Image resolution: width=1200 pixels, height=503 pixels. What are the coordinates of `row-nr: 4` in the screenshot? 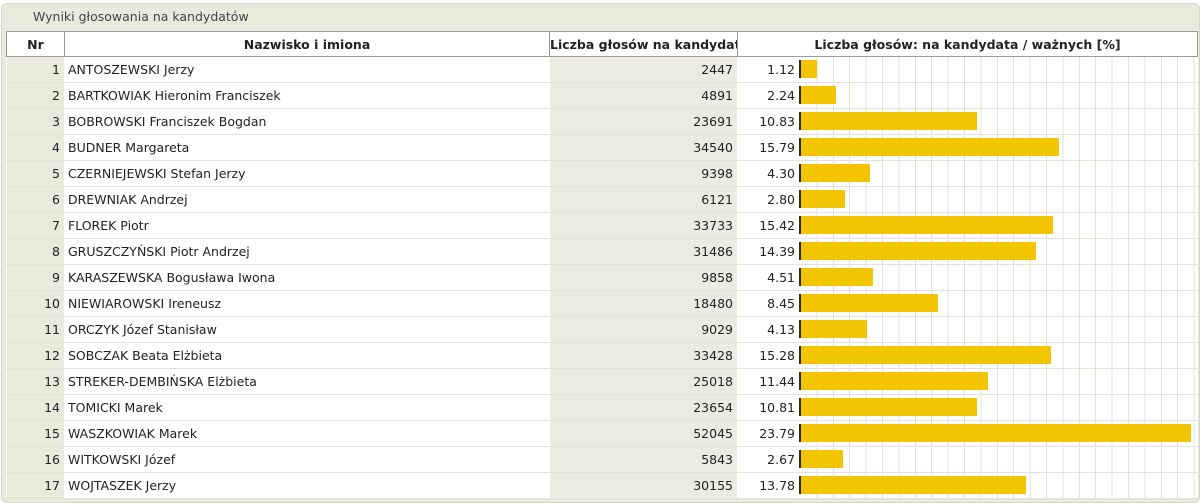 It's located at (35, 147).